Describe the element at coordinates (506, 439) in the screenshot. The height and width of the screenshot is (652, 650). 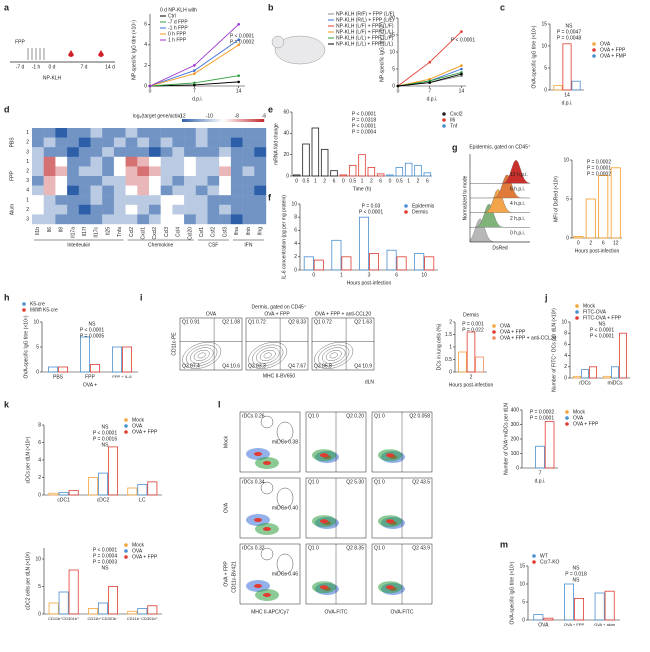
I see `y-axis-label: Number of OVA⁺miDCs per dLN` at that location.